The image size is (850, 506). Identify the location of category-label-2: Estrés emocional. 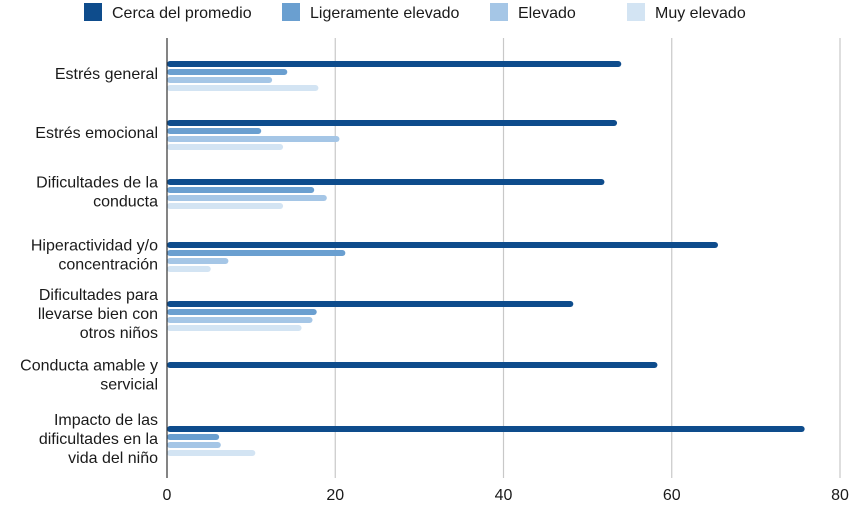
(96, 133).